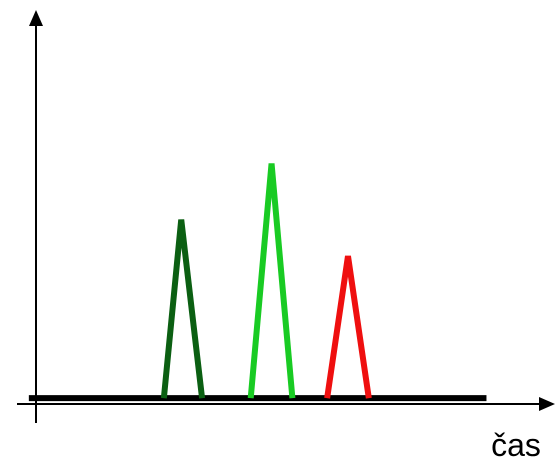  What do you see at coordinates (36, 18) in the screenshot?
I see `y-axis-arrow` at bounding box center [36, 18].